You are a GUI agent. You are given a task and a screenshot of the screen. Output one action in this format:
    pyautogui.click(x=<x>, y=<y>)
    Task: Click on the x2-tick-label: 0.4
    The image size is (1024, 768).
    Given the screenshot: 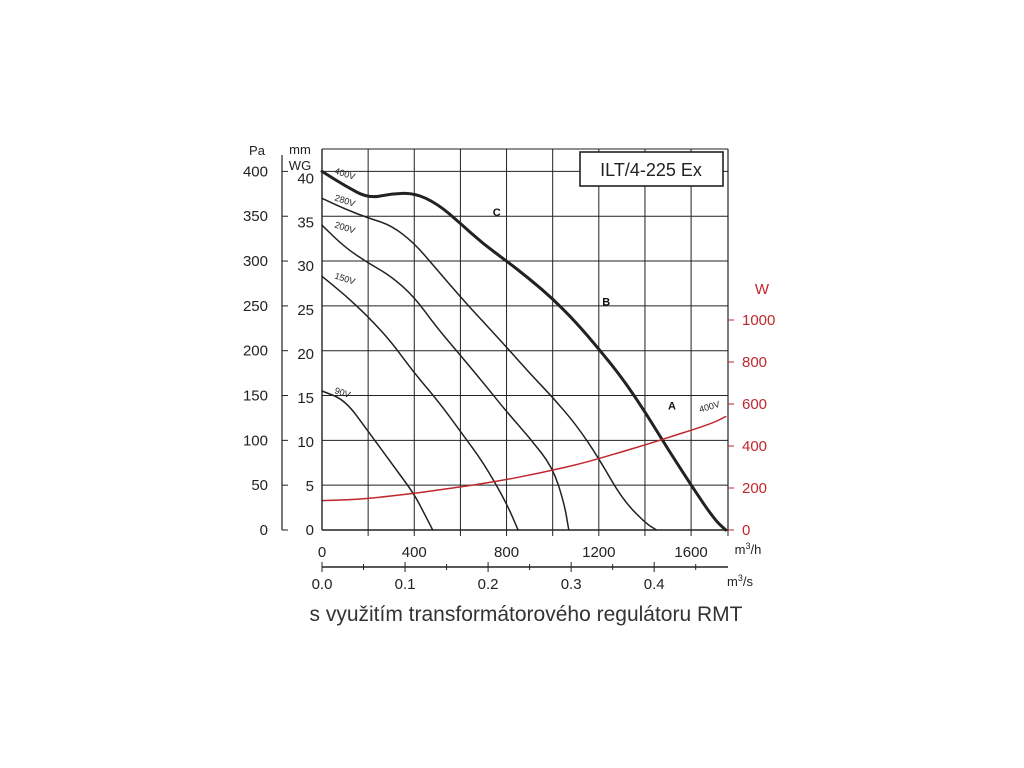 What is the action you would take?
    pyautogui.click(x=654, y=584)
    